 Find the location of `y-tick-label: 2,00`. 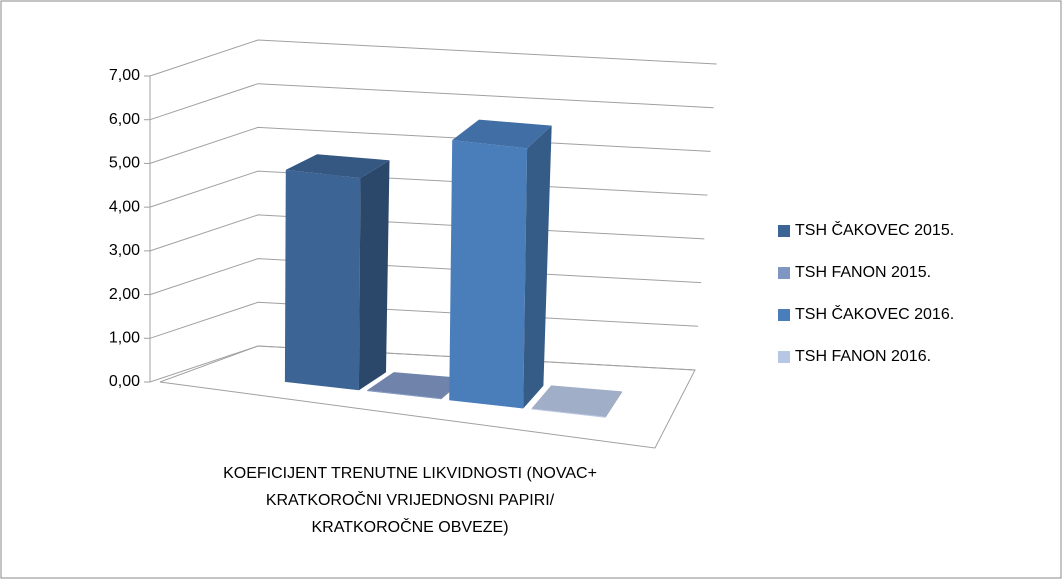

y-tick-label: 2,00 is located at coordinates (124, 294).